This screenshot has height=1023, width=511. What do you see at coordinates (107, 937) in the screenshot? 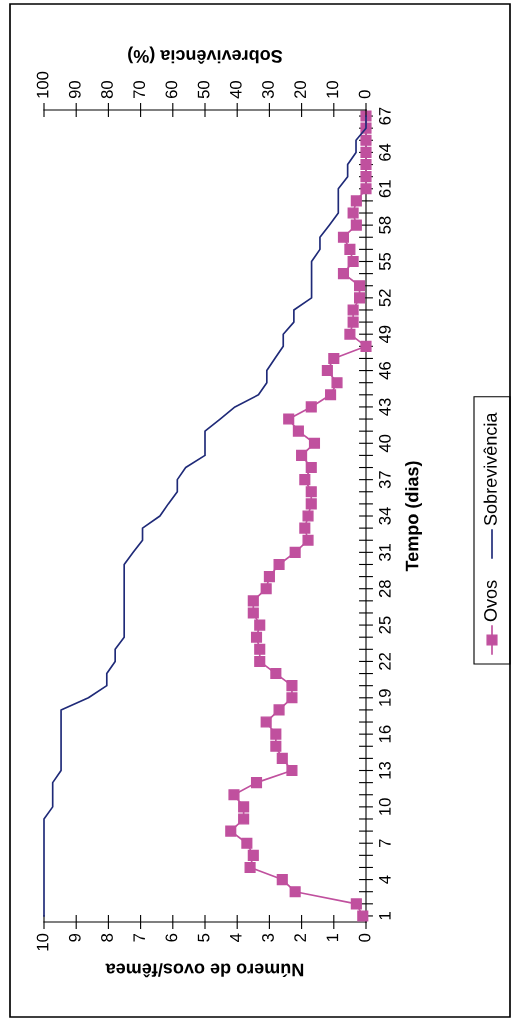
I see `x-tick-label: 8` at bounding box center [107, 937].